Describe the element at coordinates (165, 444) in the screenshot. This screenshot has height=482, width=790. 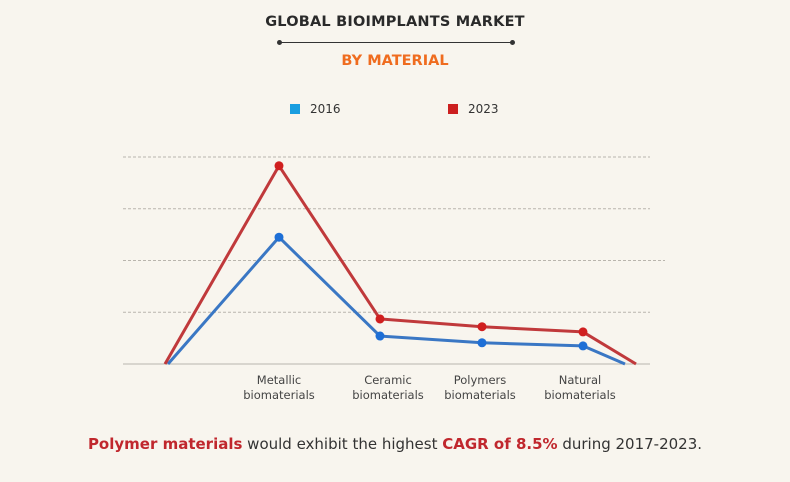
I see `footnote-highlight-polymer: Polymer materials` at that location.